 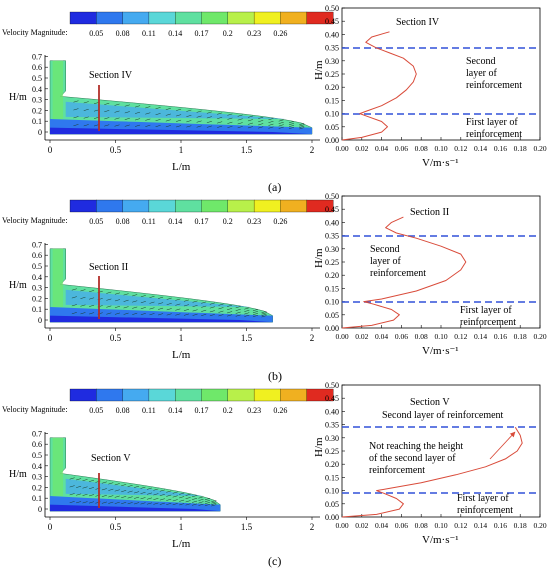 I want to click on second-layer-label: Second layer of reinforcement, so click(x=494, y=73).